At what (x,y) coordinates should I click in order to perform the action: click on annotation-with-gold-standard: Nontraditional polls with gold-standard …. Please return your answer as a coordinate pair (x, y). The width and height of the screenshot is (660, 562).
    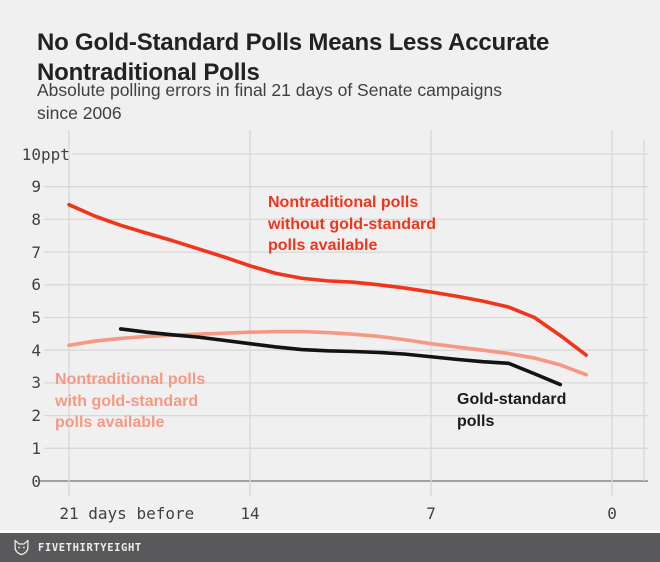
    Looking at the image, I should click on (130, 401).